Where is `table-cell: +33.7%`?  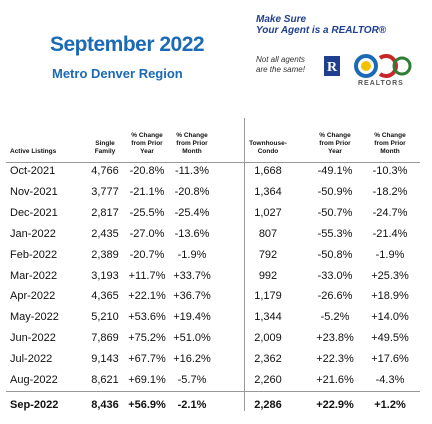 table-cell: +33.7% is located at coordinates (192, 275).